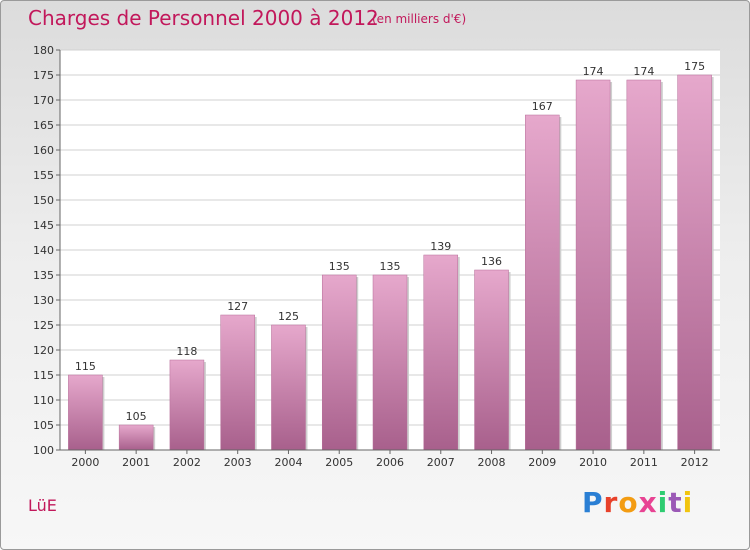 The image size is (750, 550). What do you see at coordinates (390, 462) in the screenshot?
I see `x-tick-label: 2006` at bounding box center [390, 462].